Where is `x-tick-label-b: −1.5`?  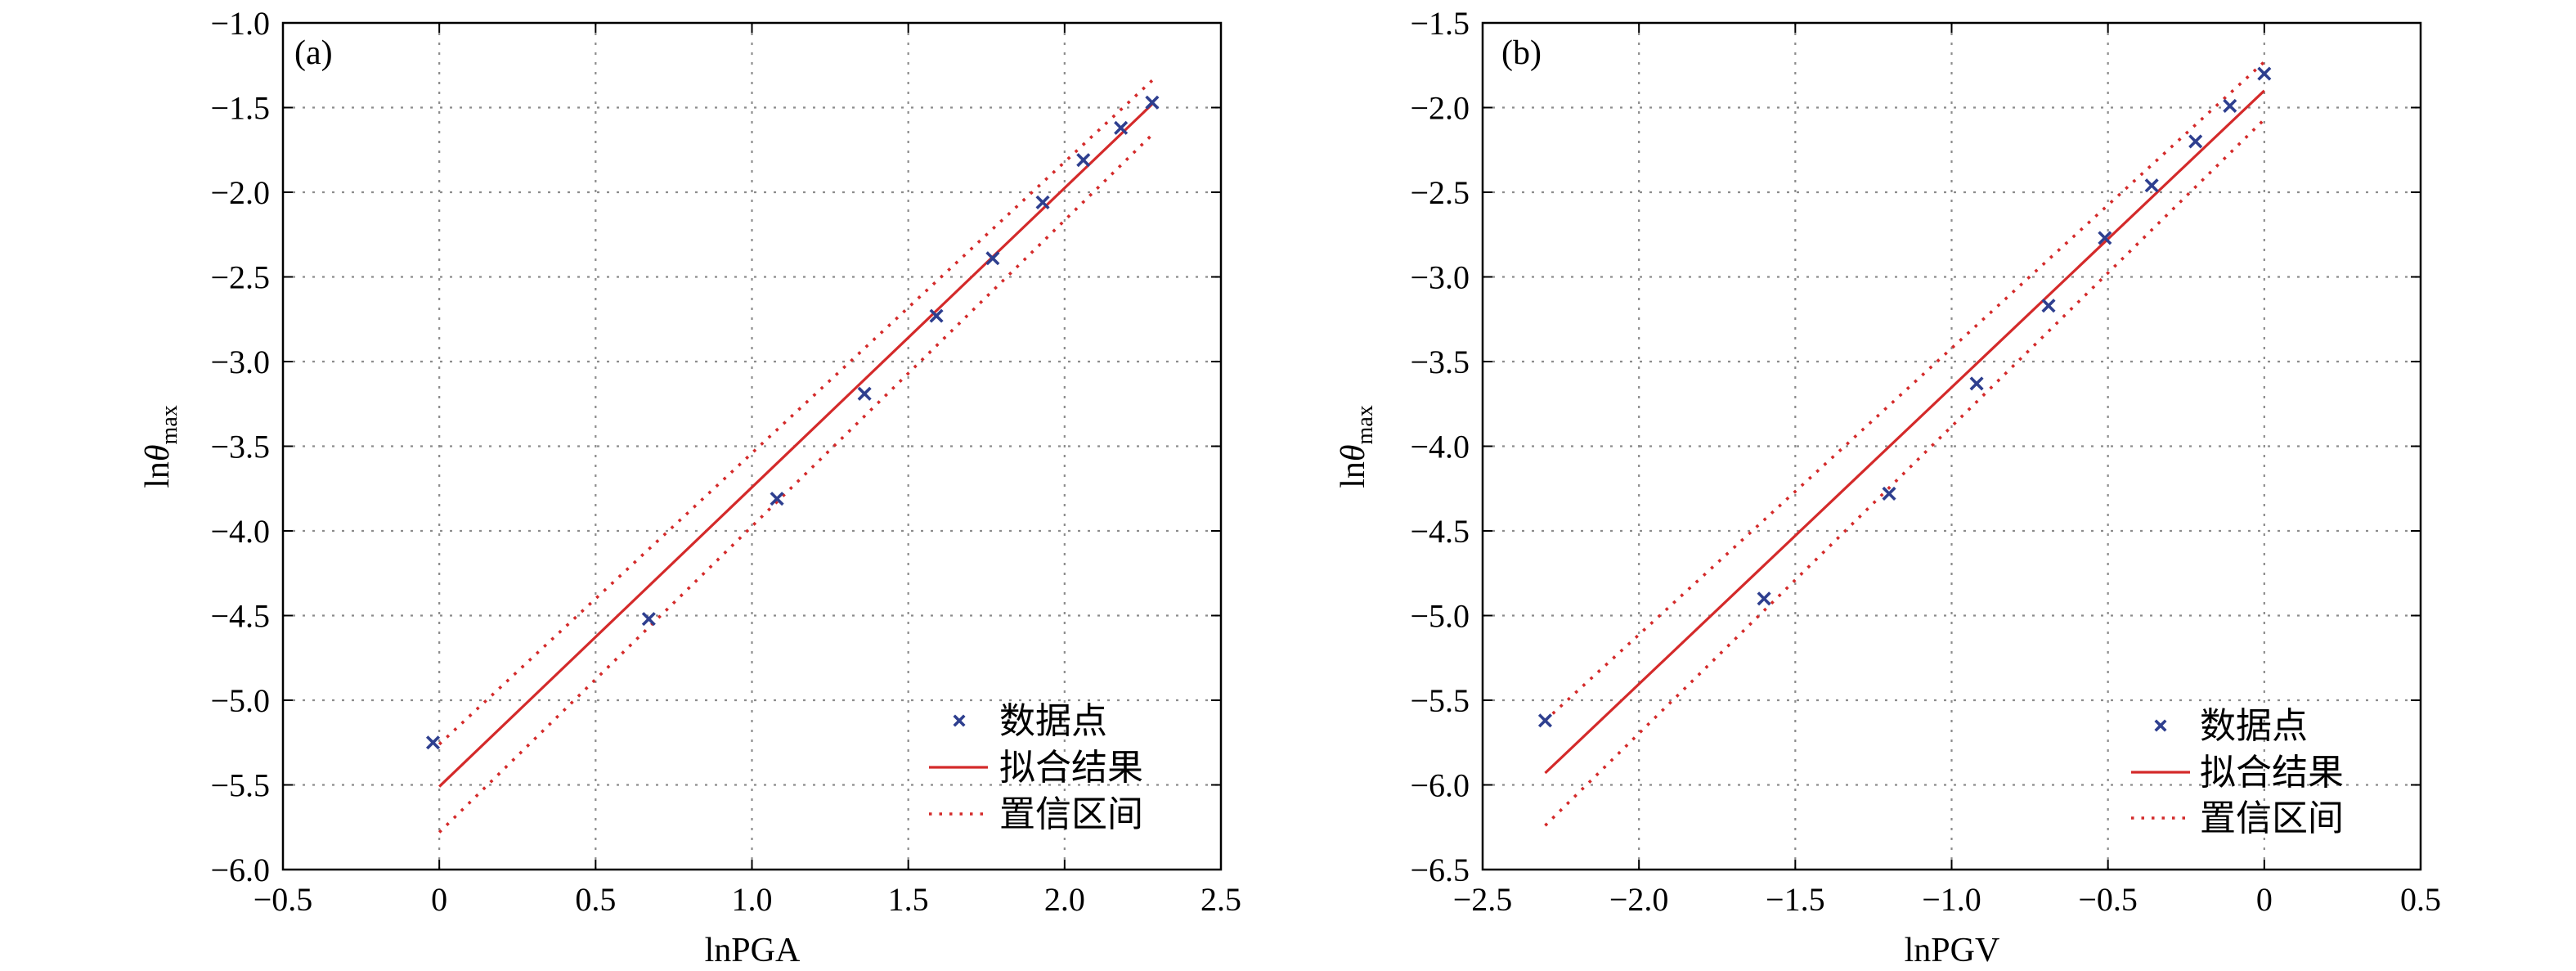 x-tick-label-b: −1.5 is located at coordinates (1796, 900).